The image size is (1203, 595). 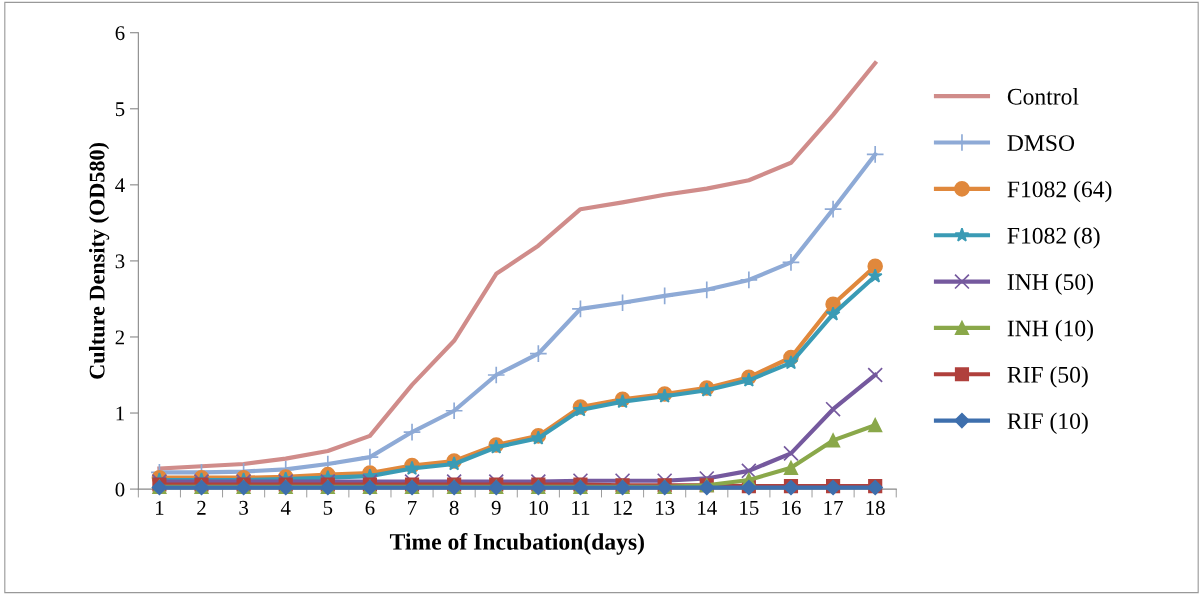 What do you see at coordinates (1047, 423) in the screenshot?
I see `legend-label: RIF (10)` at bounding box center [1047, 423].